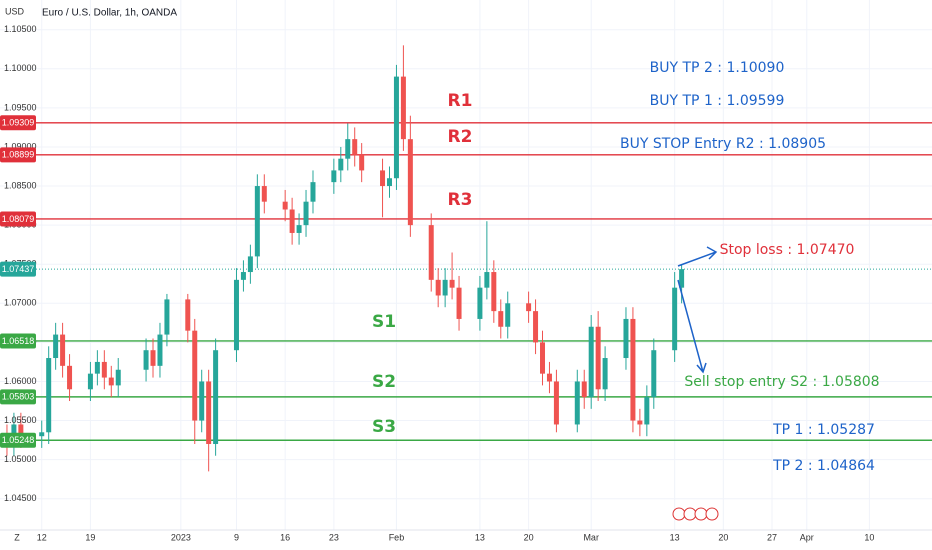 The width and height of the screenshot is (932, 550). I want to click on x-tick-label: Apr, so click(807, 537).